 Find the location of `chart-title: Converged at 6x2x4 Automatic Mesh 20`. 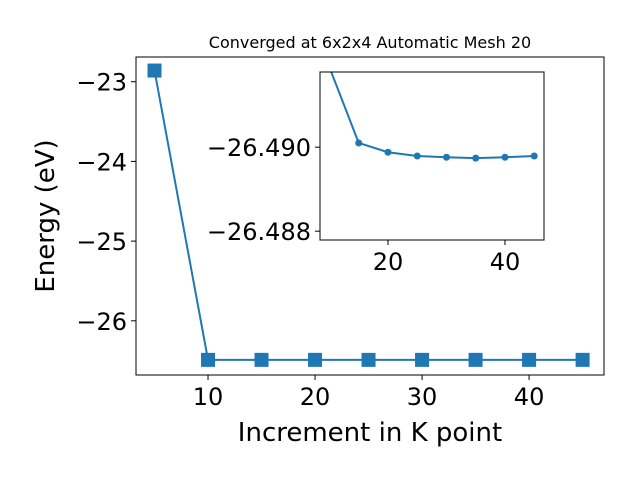

chart-title: Converged at 6x2x4 Automatic Mesh 20 is located at coordinates (370, 42).